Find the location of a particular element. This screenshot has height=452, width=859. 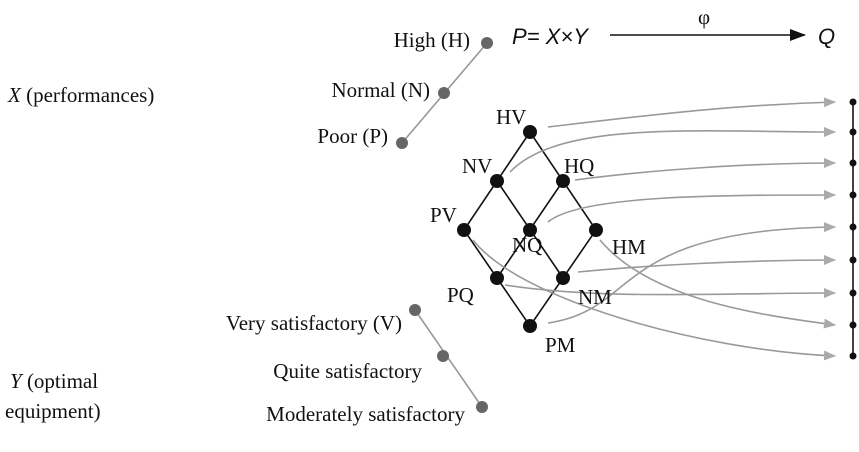

q-points is located at coordinates (853, 229).